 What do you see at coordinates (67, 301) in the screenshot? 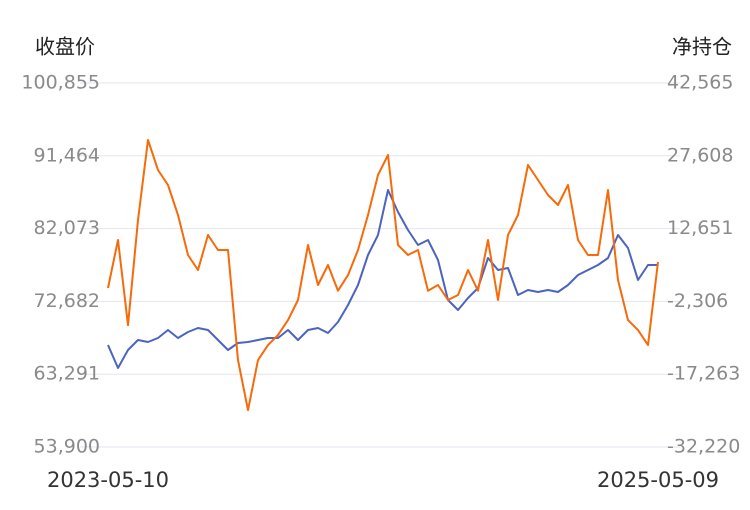
I see `y-tick-label: 72,682` at bounding box center [67, 301].